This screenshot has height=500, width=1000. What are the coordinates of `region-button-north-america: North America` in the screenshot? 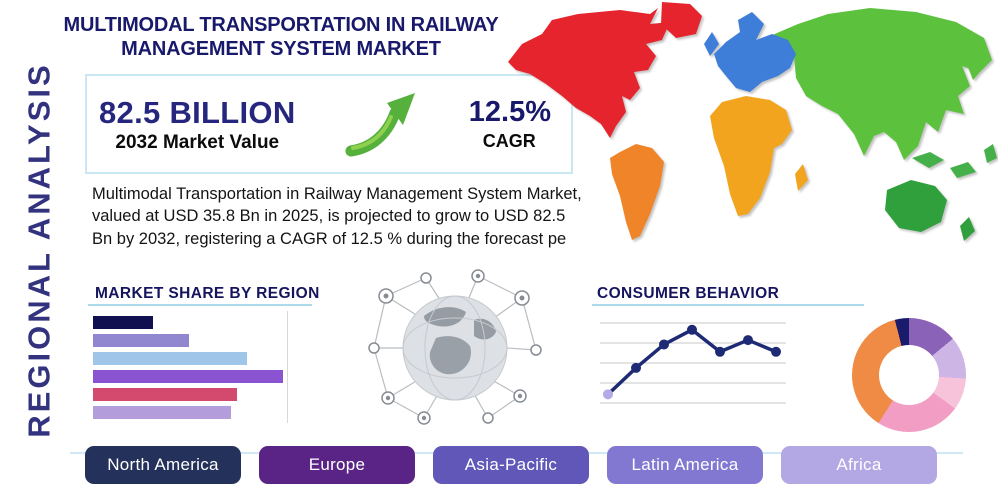 It's located at (163, 465).